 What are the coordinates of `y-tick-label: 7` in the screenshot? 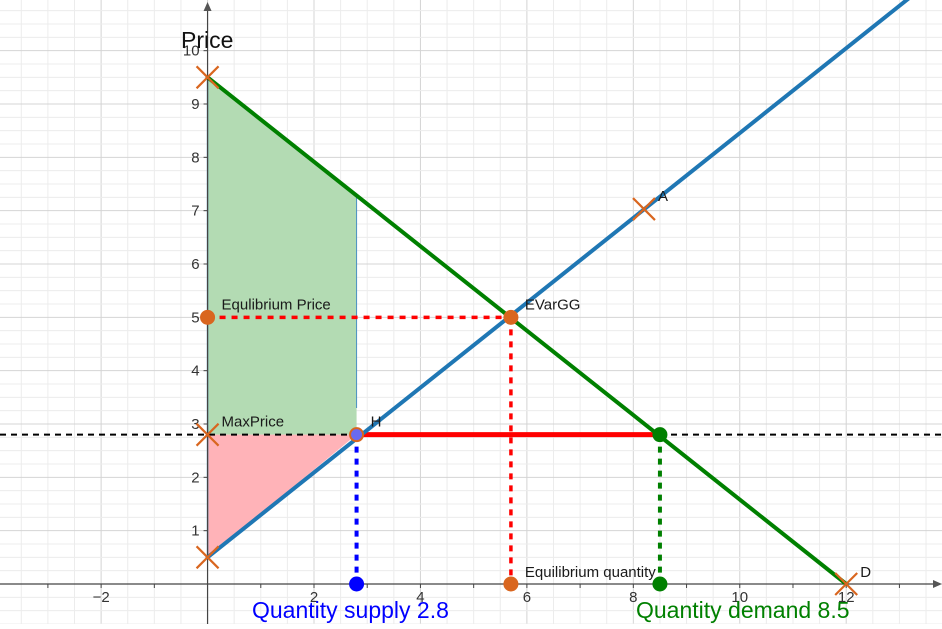 It's located at (195, 211).